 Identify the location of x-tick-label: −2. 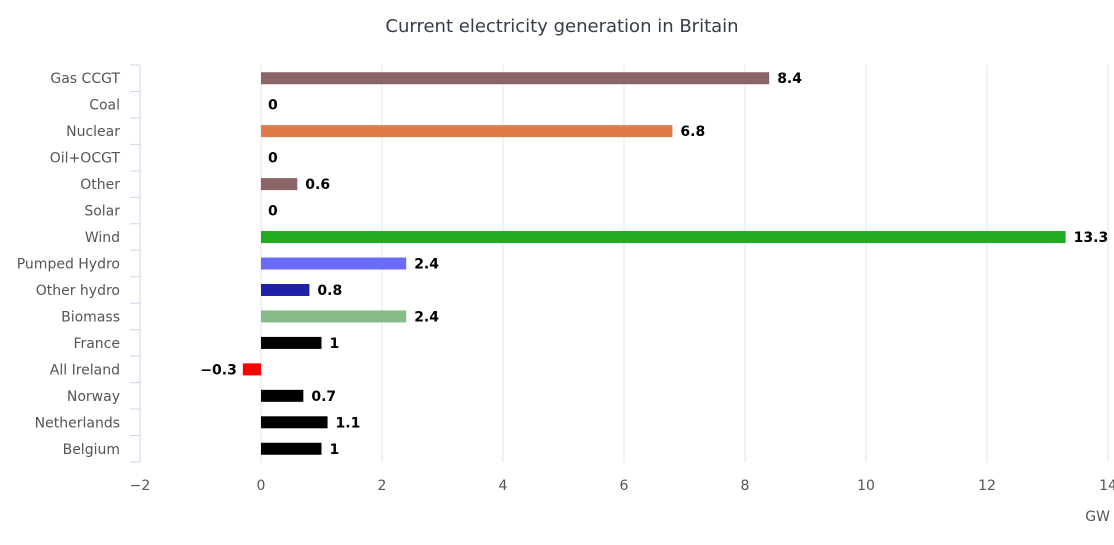
(140, 486).